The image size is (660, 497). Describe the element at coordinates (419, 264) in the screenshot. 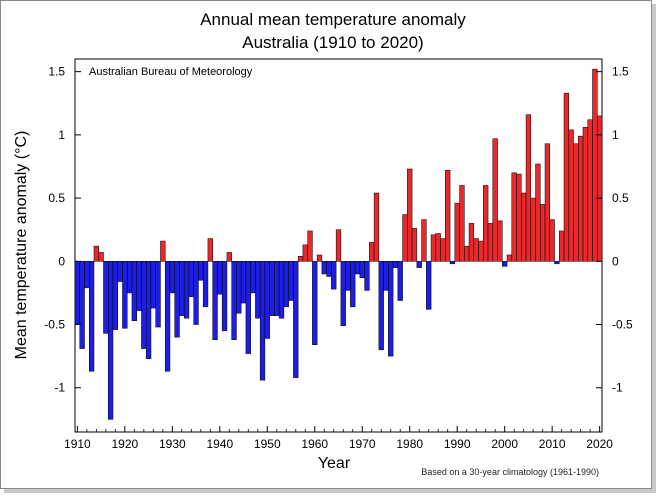

I see `bar-1982` at that location.